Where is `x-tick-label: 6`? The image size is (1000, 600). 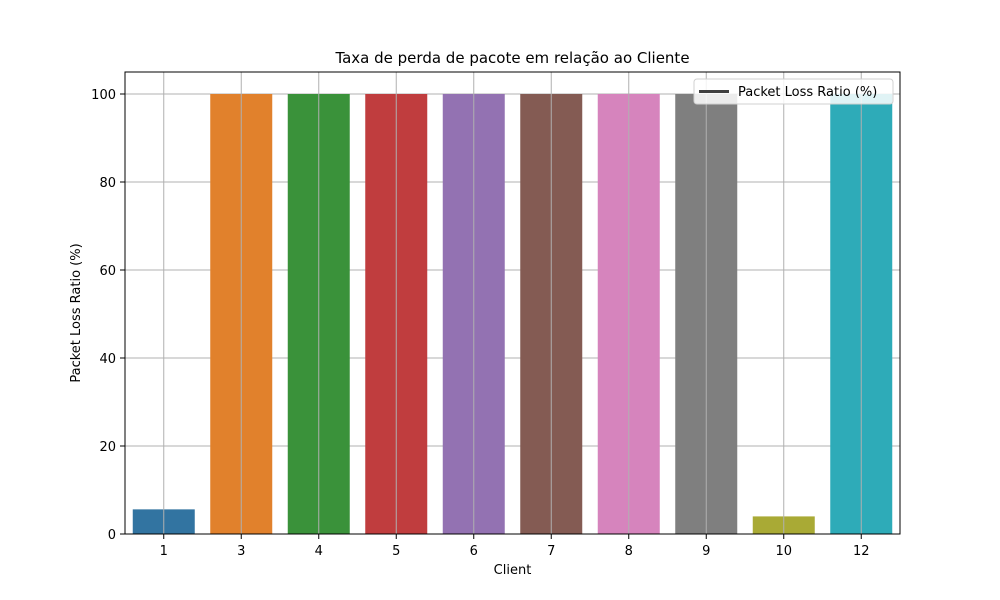
x-tick-label: 6 is located at coordinates (474, 551).